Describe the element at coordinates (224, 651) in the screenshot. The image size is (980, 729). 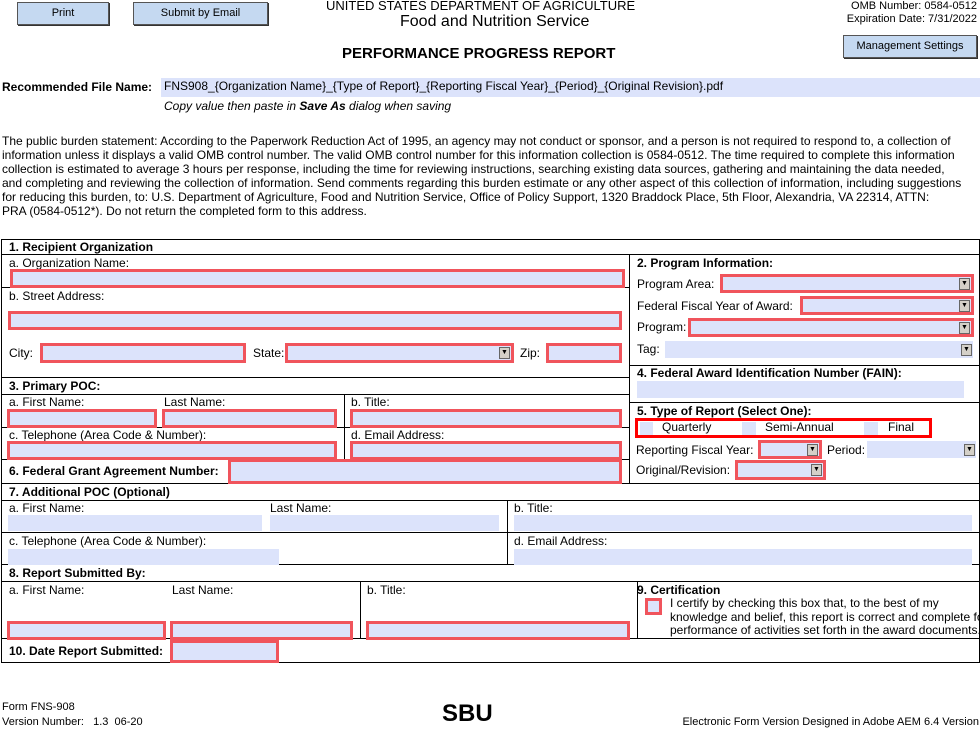
I see `date-submitted-input` at that location.